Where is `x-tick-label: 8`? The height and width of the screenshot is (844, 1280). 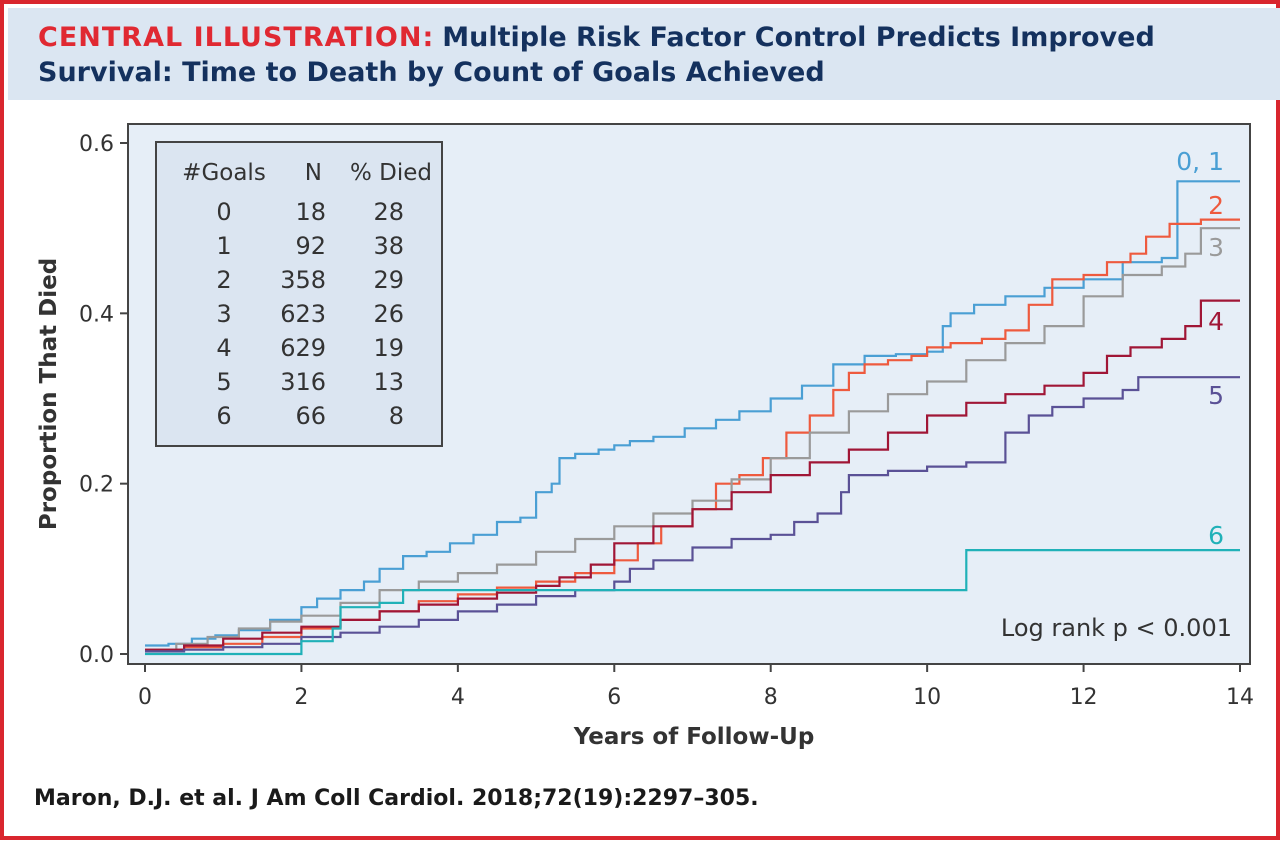
x-tick-label: 8 is located at coordinates (771, 697).